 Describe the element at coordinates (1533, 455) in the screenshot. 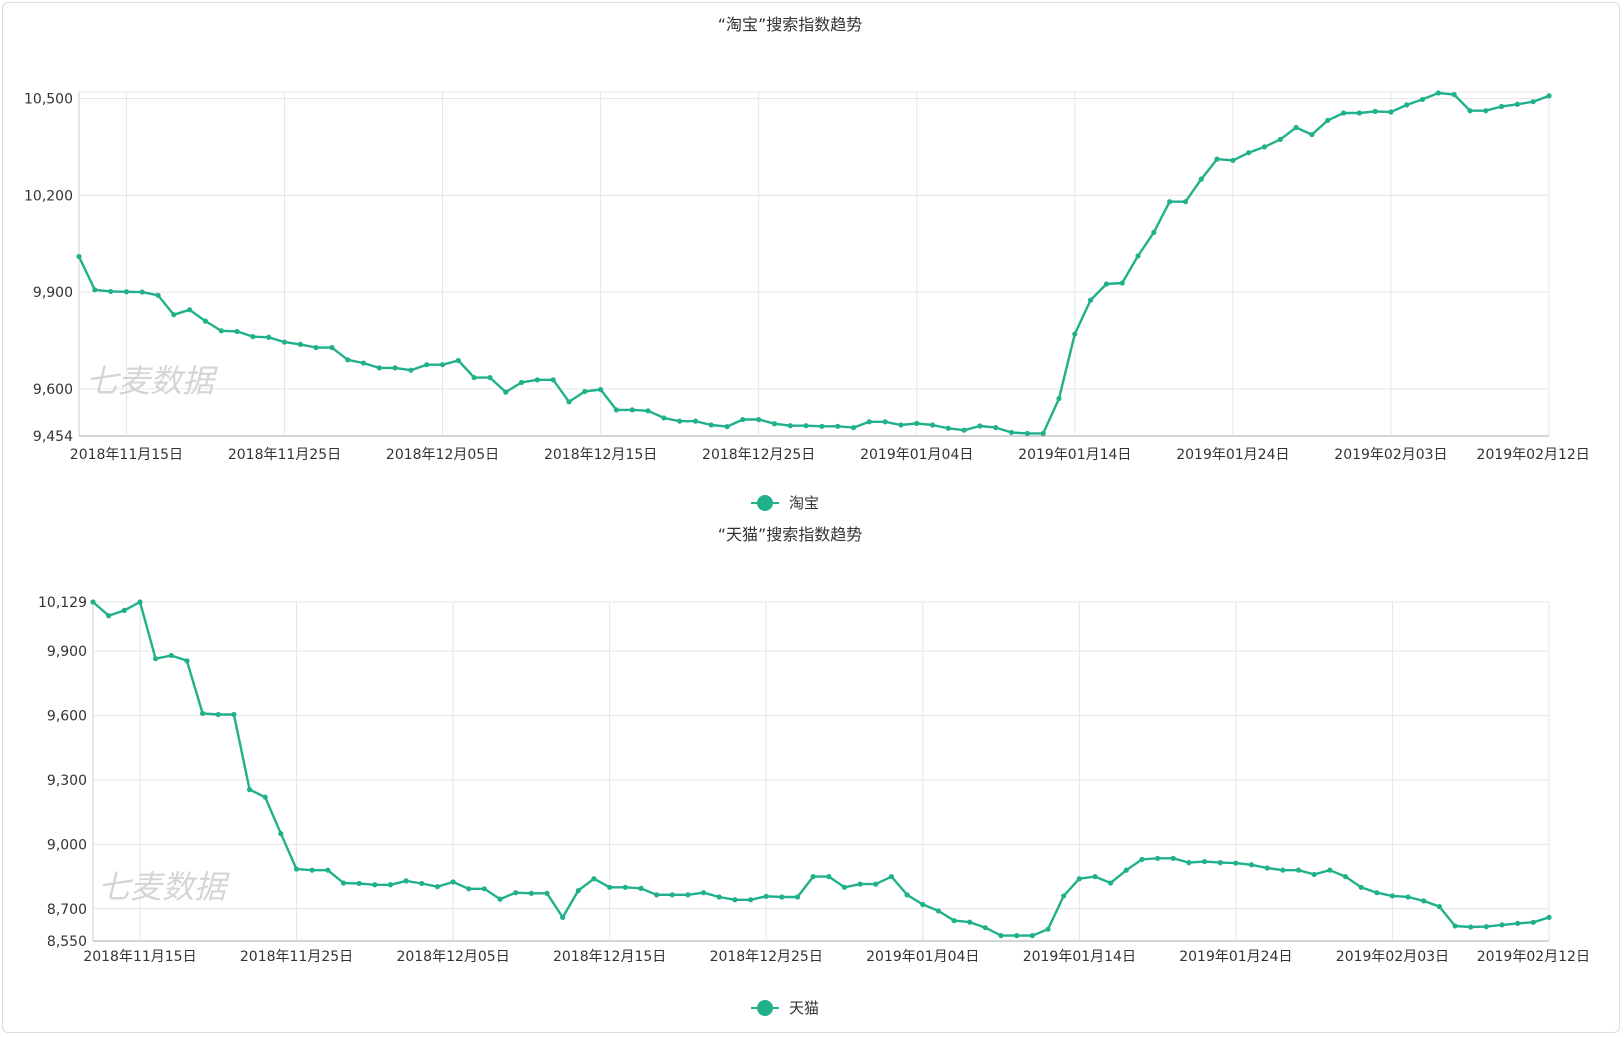

I see `x-tick-label: 2019年02月12日` at that location.